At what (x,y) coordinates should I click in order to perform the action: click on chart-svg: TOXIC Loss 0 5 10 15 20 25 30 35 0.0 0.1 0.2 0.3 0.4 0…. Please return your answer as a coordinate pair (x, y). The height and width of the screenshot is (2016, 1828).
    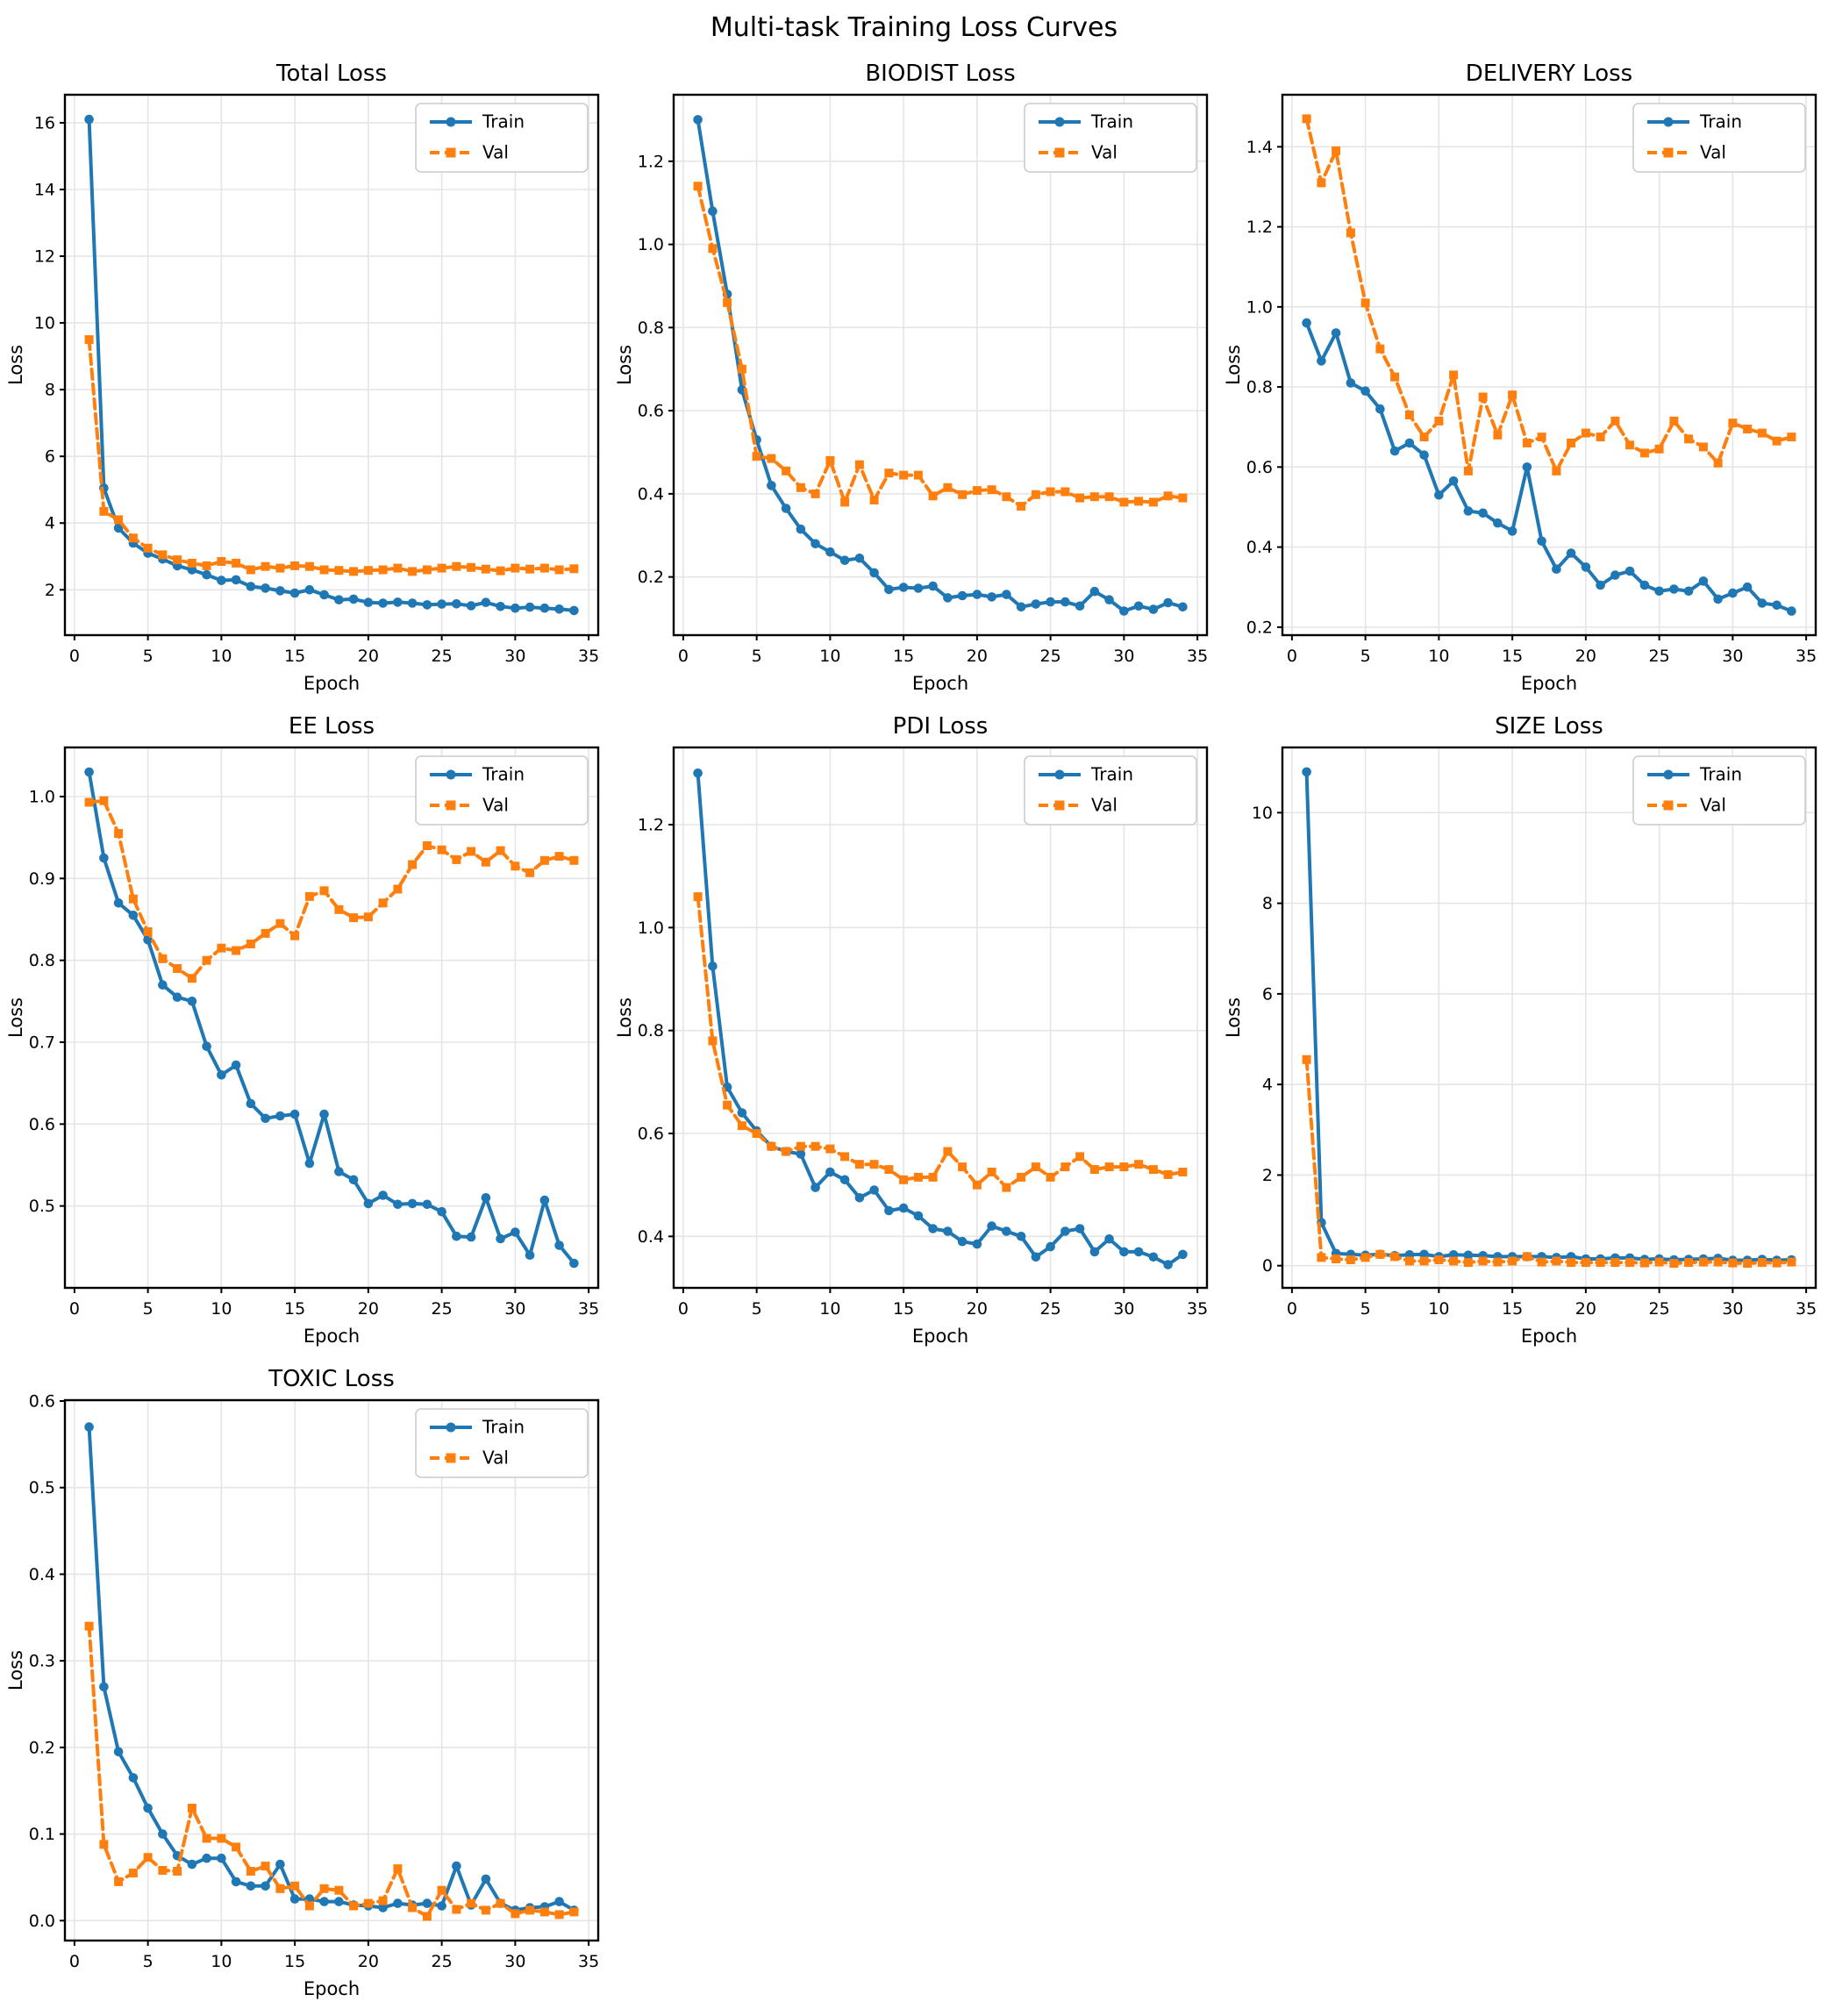
    Looking at the image, I should click on (308, 1683).